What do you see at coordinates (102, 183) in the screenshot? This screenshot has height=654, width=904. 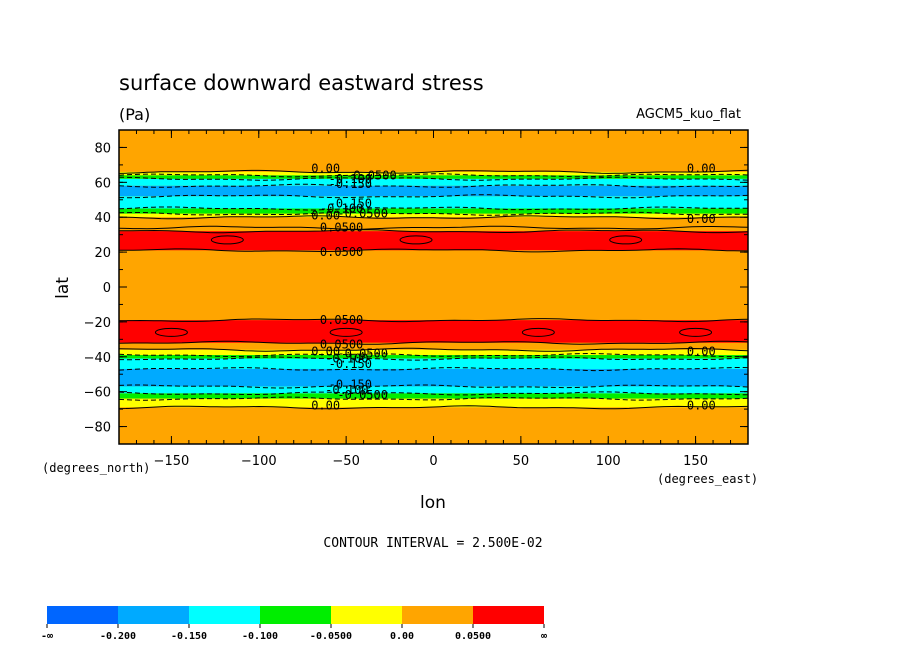 I see `y-tick-label: 60` at bounding box center [102, 183].